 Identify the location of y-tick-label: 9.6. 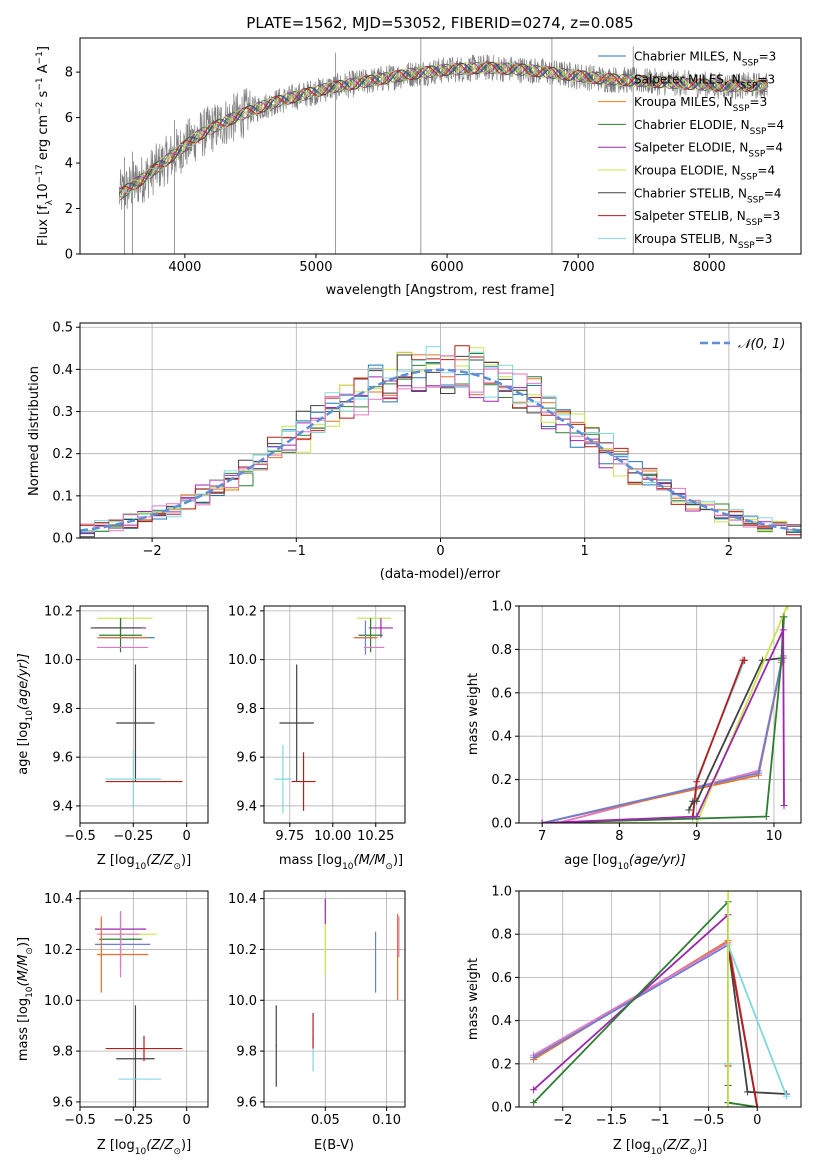
(246, 1102).